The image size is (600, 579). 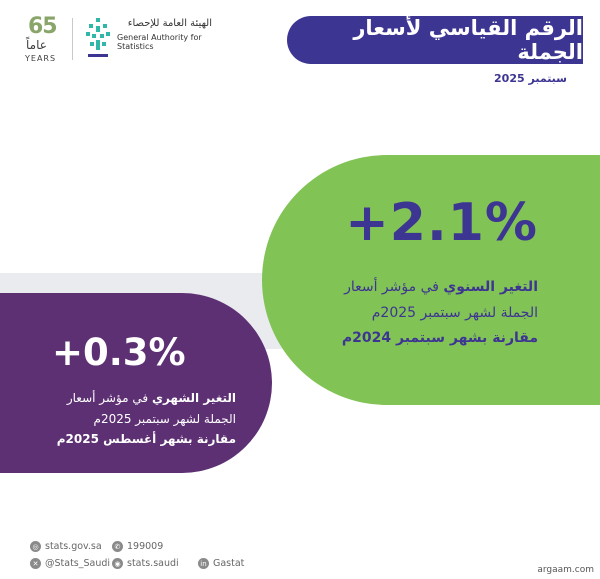 I want to click on twitter-text: @Stats_Saudi, so click(x=78, y=563).